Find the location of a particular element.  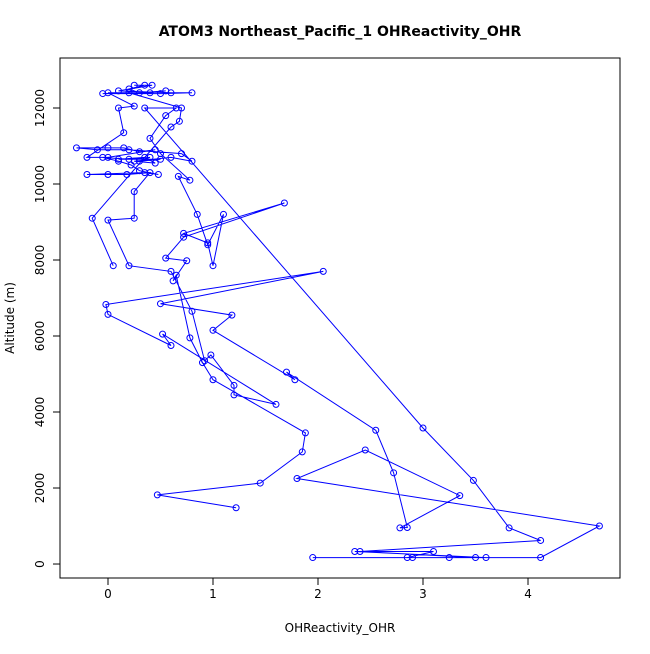

y-tick-label: 10000 is located at coordinates (40, 184).